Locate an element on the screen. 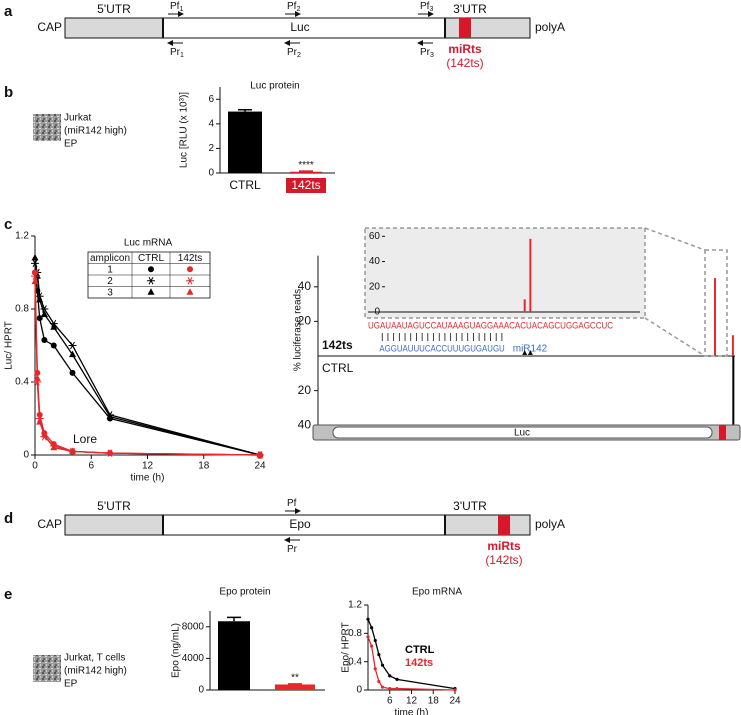 This screenshot has width=741, height=715. y-tick-label: 40 is located at coordinates (305, 424).